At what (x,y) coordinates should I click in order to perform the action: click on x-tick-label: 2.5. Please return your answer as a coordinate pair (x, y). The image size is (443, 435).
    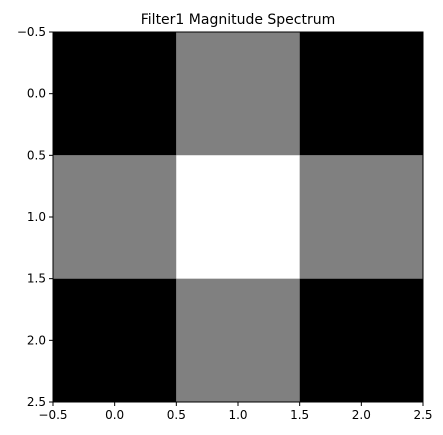
    Looking at the image, I should click on (422, 415).